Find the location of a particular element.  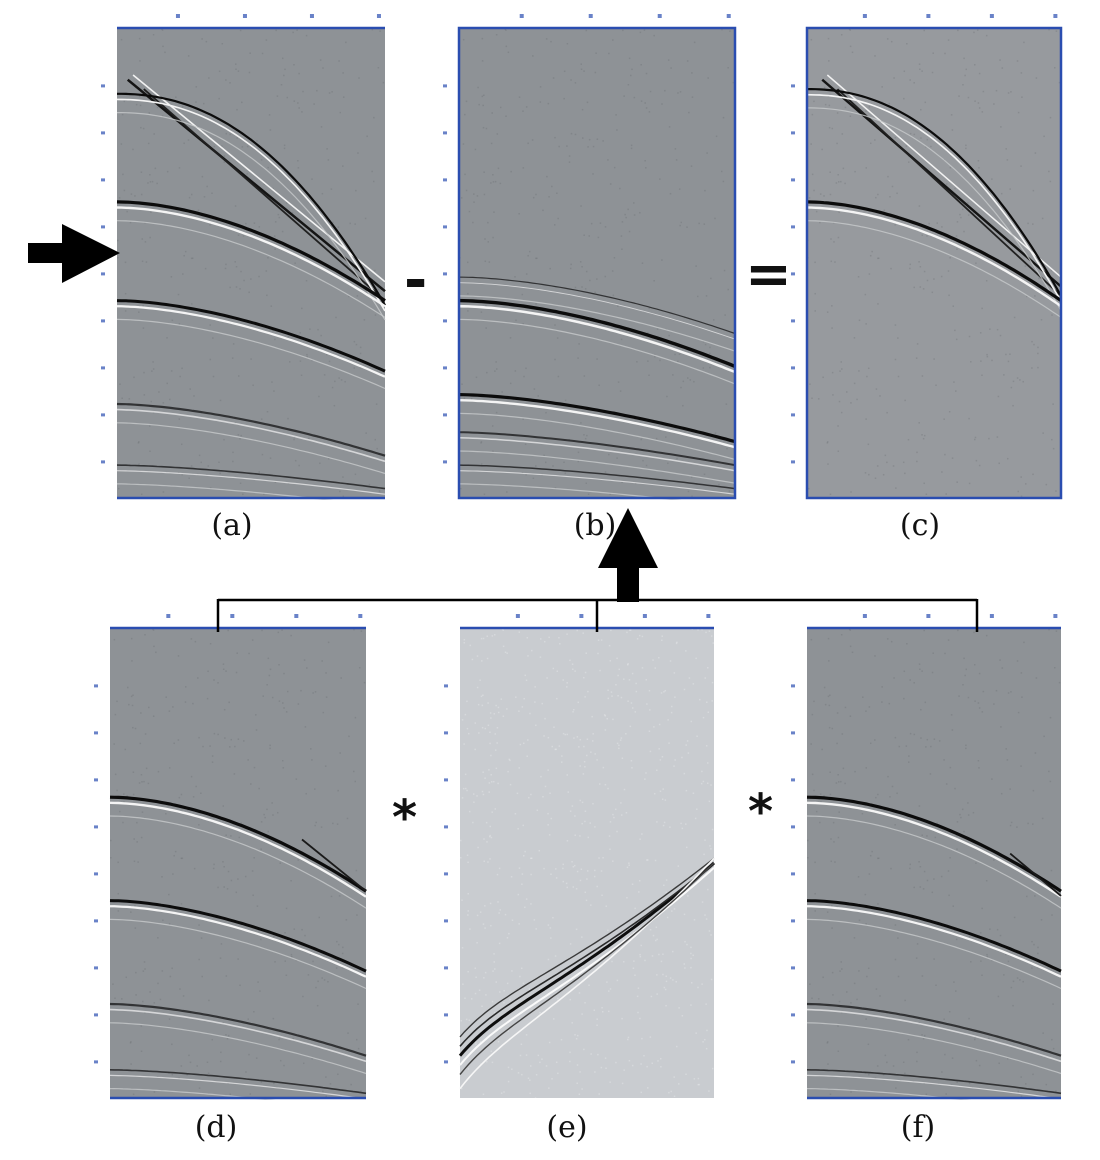

caption-e: (e) is located at coordinates (567, 1127).